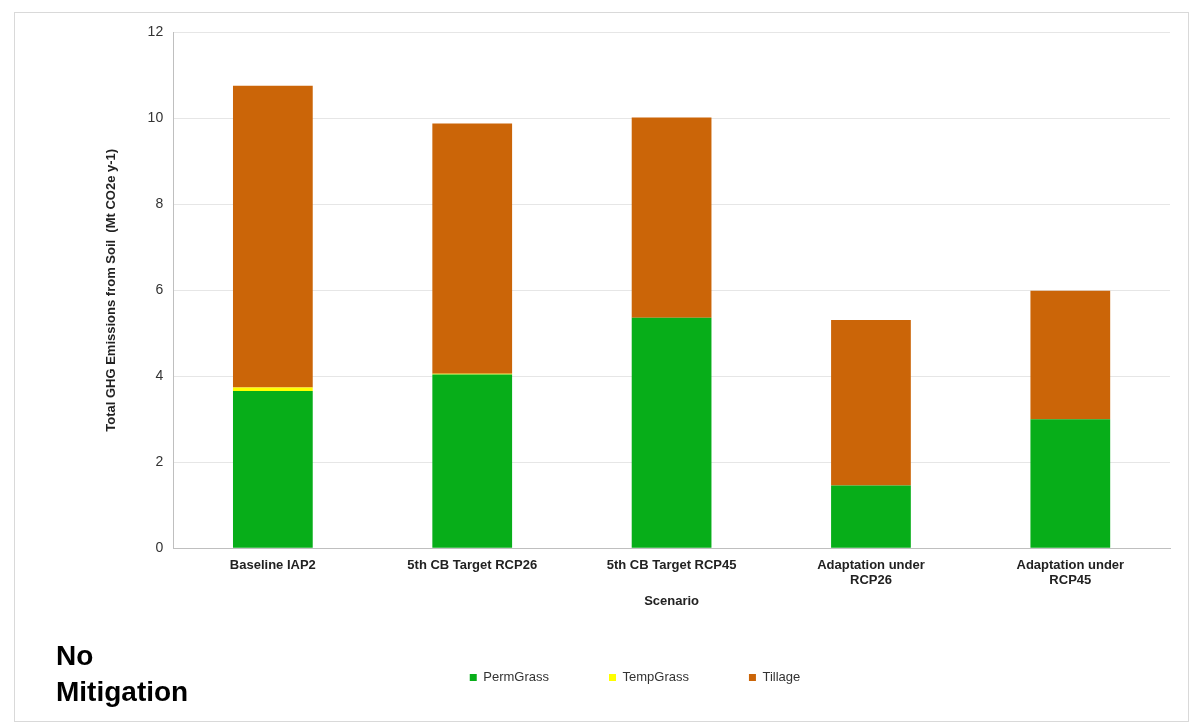 The image size is (1200, 726). What do you see at coordinates (155, 117) in the screenshot?
I see `y-tick-label: 10` at bounding box center [155, 117].